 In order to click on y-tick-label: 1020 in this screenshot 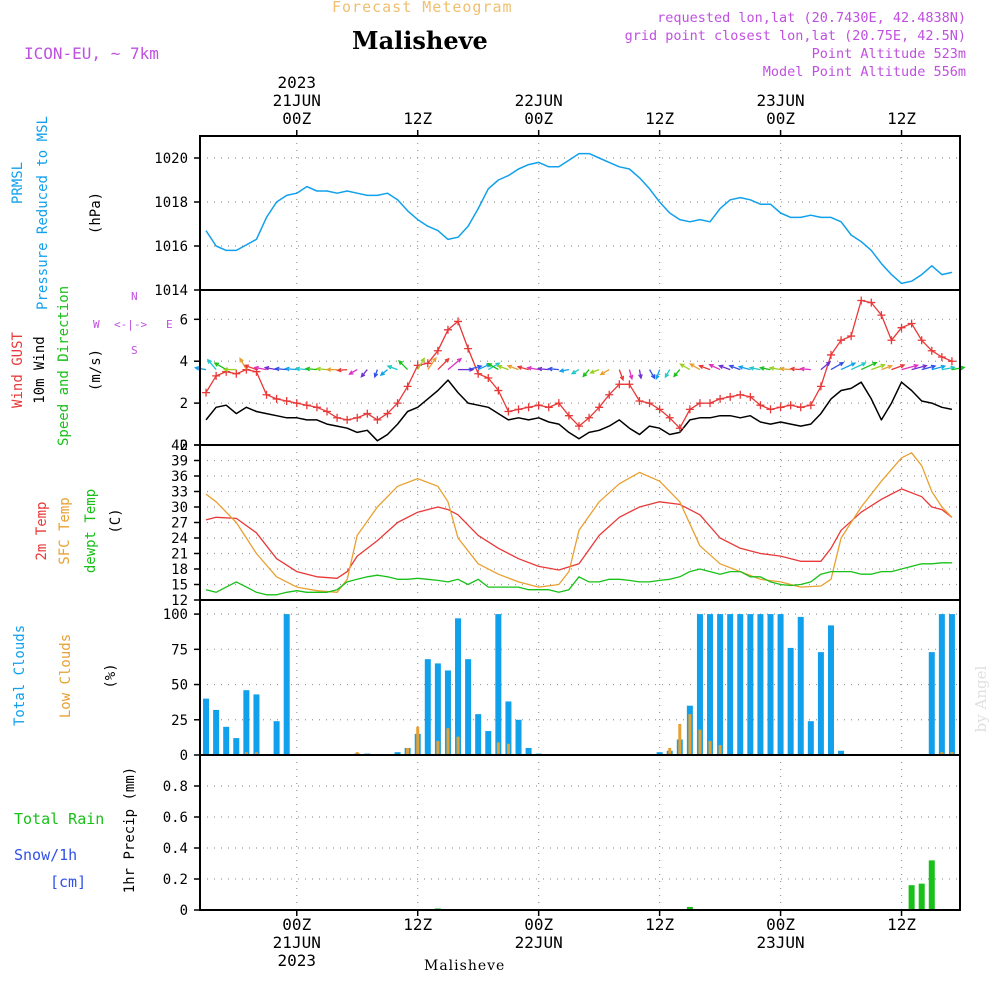, I will do `click(171, 159)`.